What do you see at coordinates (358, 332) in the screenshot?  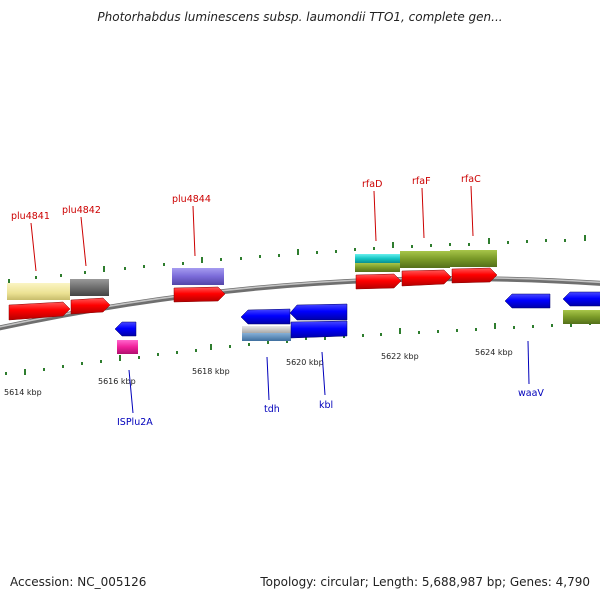 I see `reverse-category-track` at bounding box center [358, 332].